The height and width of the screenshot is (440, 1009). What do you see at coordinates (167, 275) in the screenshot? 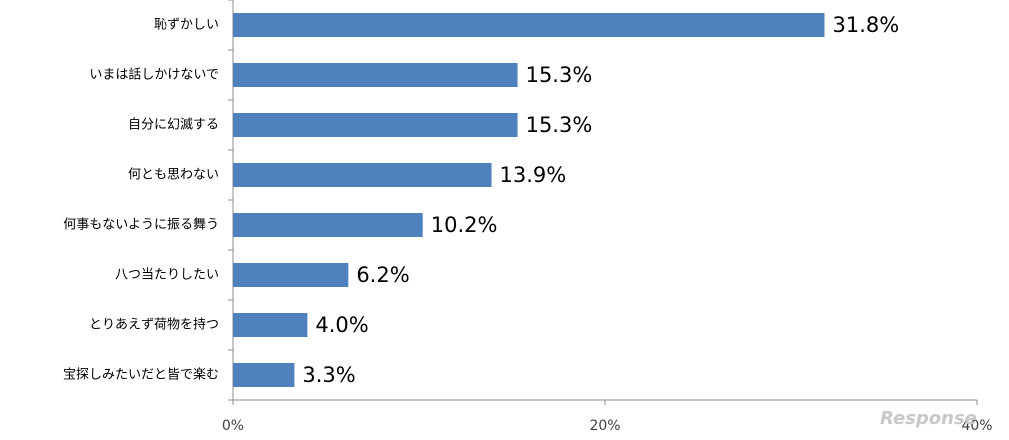
I see `category-label: 八つ当たりしたい` at bounding box center [167, 275].